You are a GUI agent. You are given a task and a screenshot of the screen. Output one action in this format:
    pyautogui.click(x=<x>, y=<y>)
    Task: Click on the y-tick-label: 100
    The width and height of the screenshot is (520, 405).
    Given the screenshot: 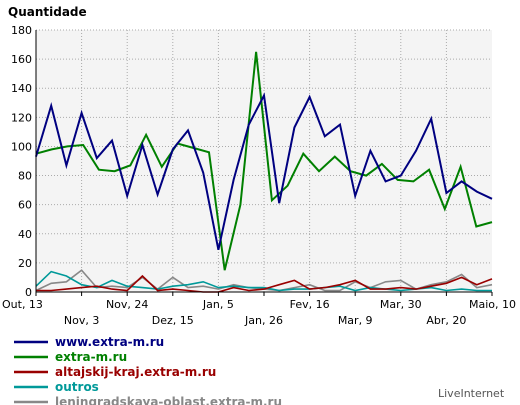 What is the action you would take?
    pyautogui.click(x=21, y=146)
    